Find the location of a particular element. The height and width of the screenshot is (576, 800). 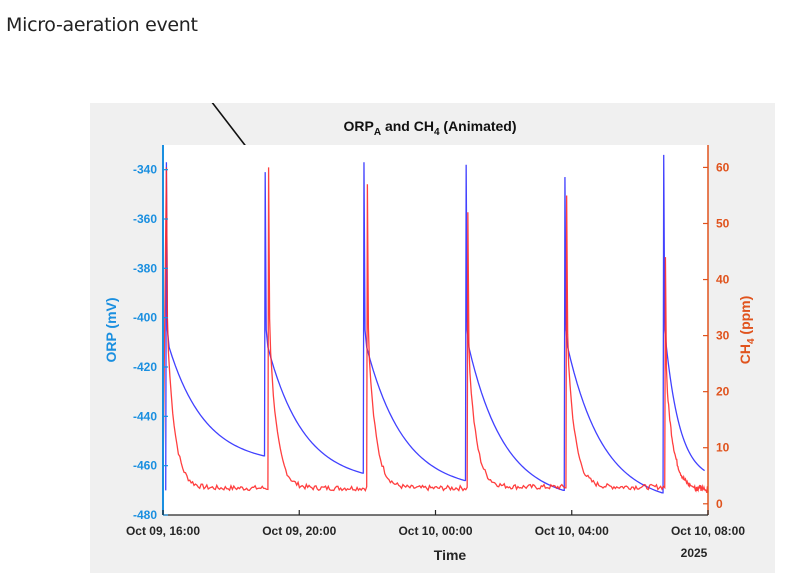

chart-title-part: (Animated) is located at coordinates (478, 126).